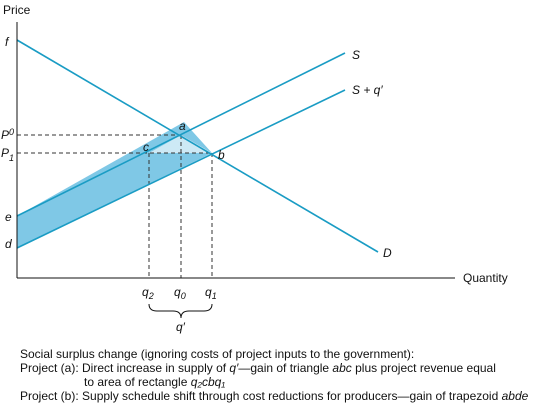  I want to click on caption-line-3: to area of rectangle q₂cbq₁, so click(155, 382).